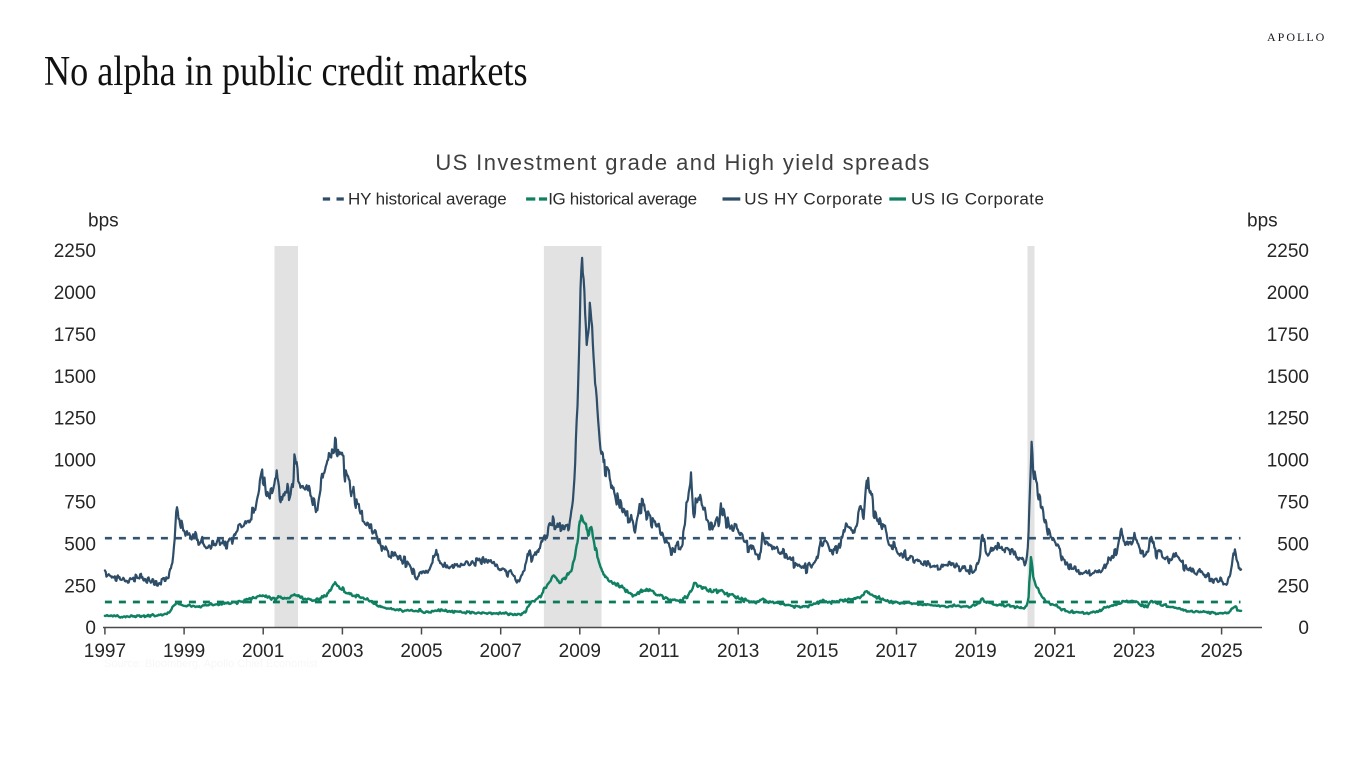 This screenshot has height=768, width=1366. What do you see at coordinates (342, 651) in the screenshot?
I see `svg-text: 2003` at bounding box center [342, 651].